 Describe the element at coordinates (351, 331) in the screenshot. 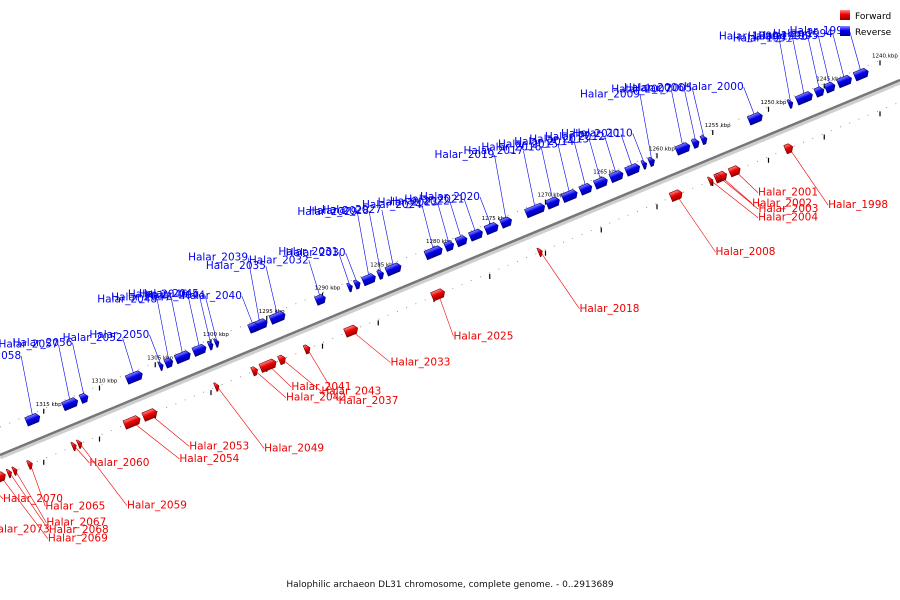

I see `gene-feature-halar-2033` at that location.